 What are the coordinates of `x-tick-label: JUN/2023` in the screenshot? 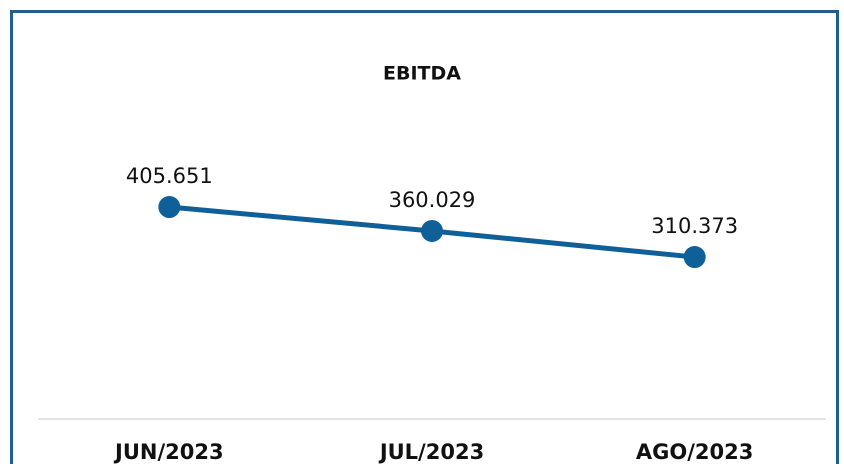 It's located at (168, 452).